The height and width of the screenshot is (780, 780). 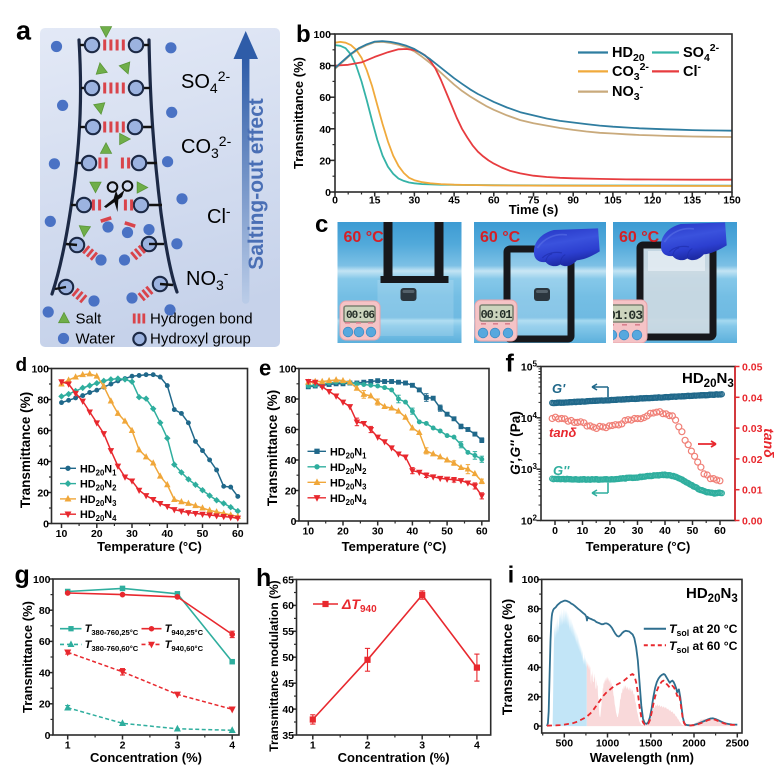 I want to click on svg-text: Hydrogen bond, so click(x=201, y=319).